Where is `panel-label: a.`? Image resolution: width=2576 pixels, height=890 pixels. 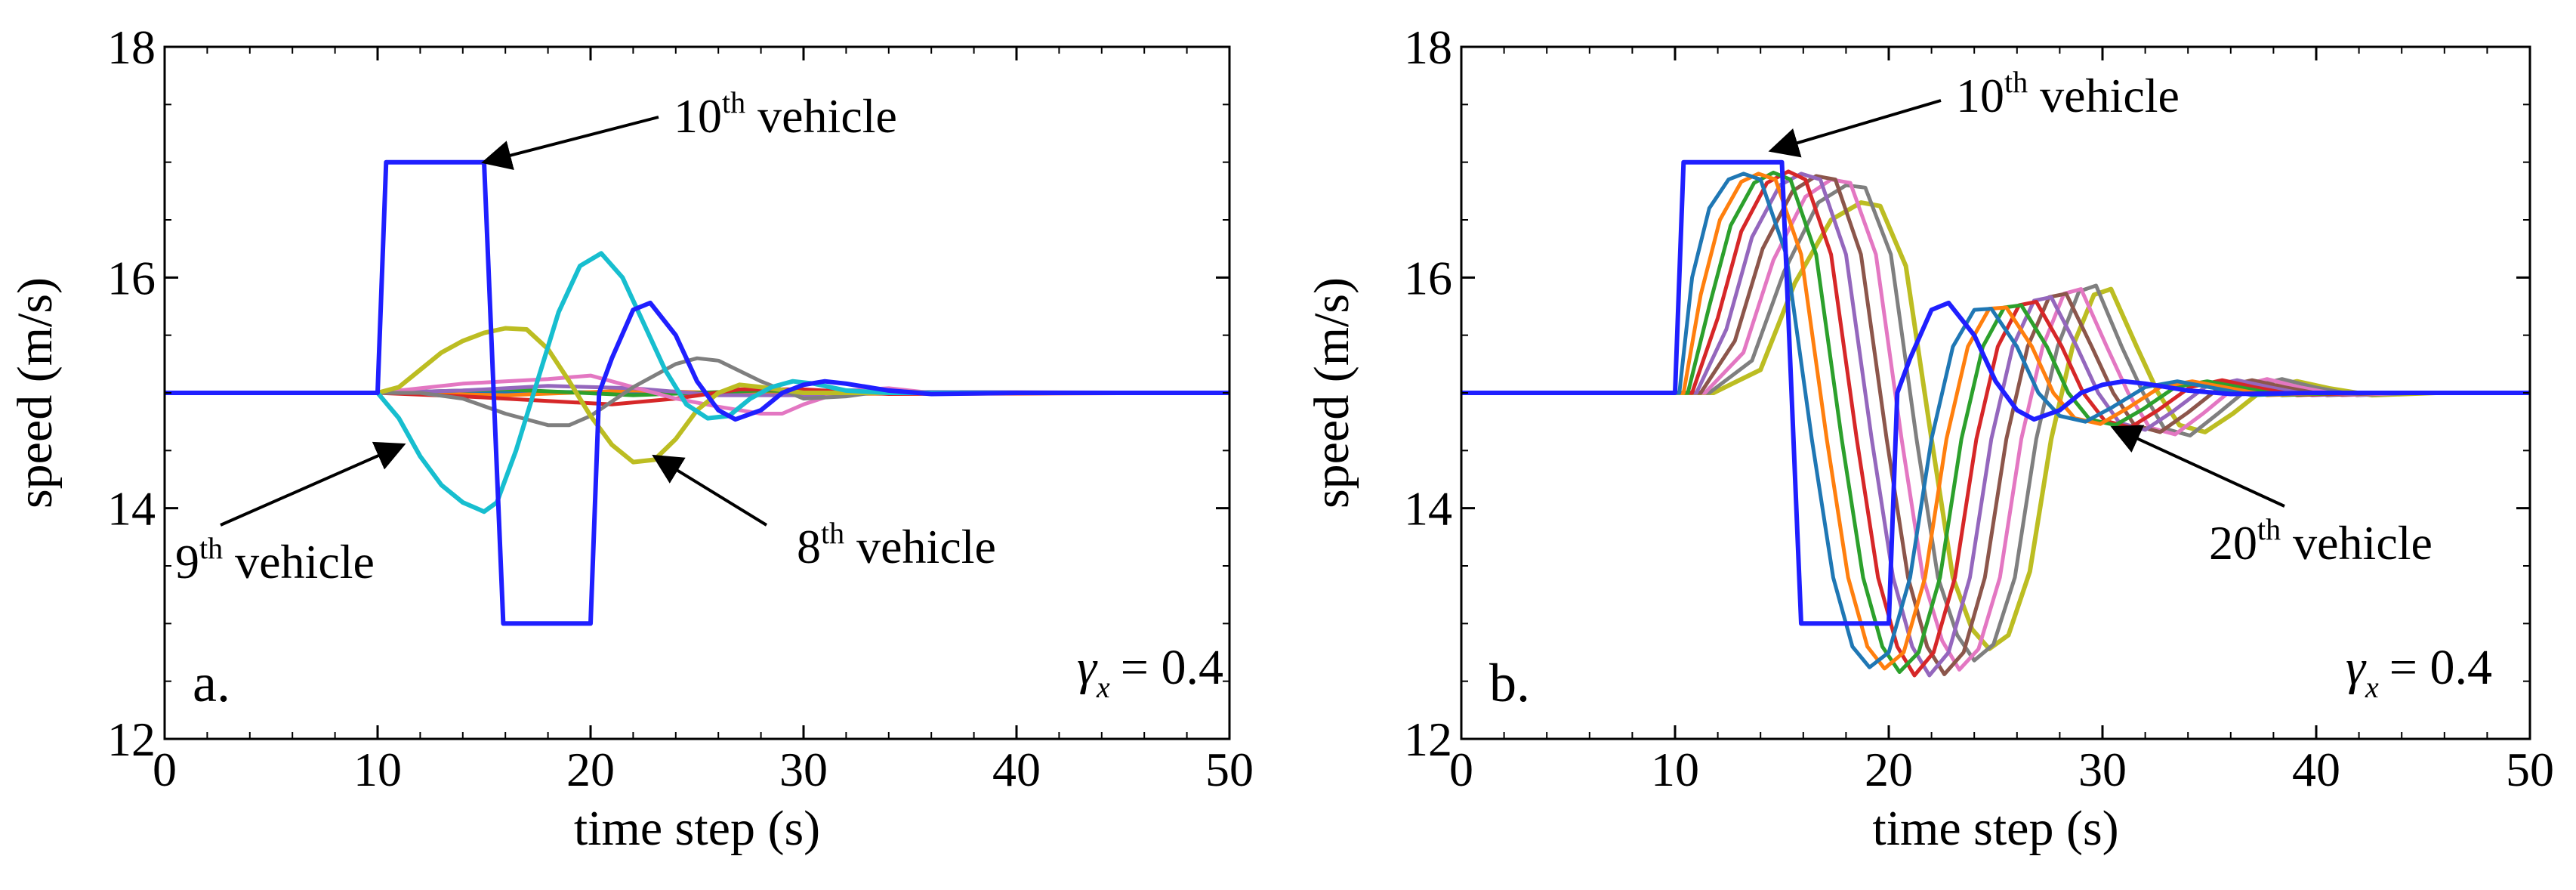 panel-label: a. is located at coordinates (211, 683).